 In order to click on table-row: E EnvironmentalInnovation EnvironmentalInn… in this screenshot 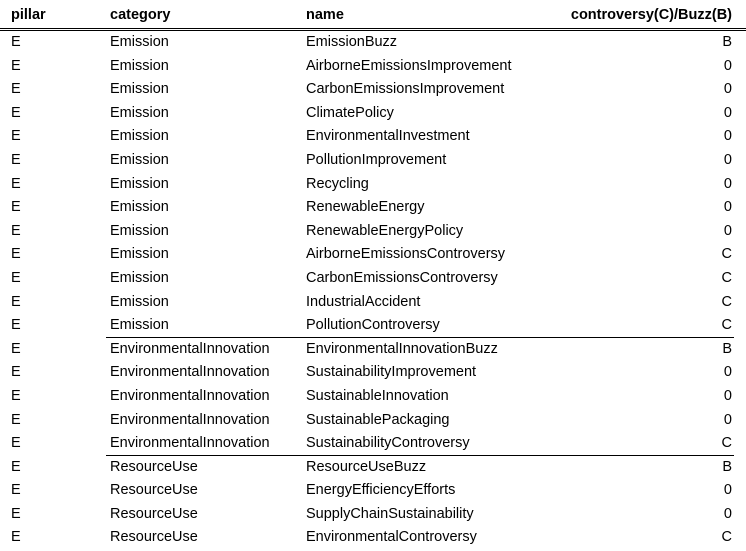, I will do `click(373, 350)`.